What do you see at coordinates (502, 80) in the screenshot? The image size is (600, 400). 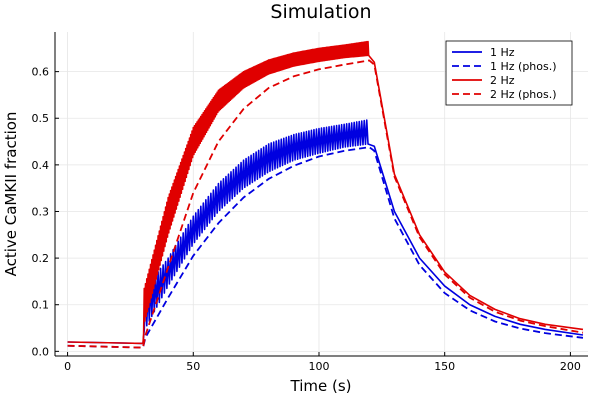 I see `legend-label: 2 Hz` at bounding box center [502, 80].